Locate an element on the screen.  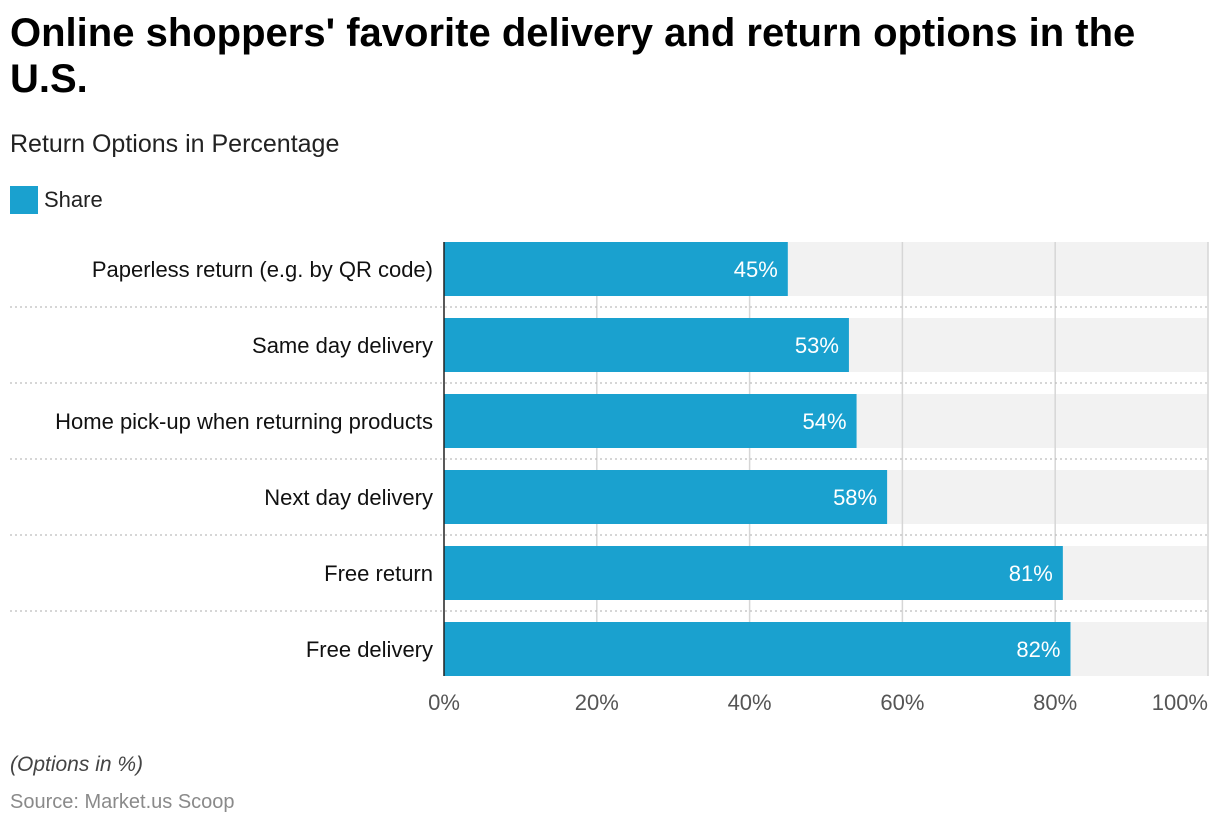
chart-note: (Options in %) is located at coordinates (77, 764).